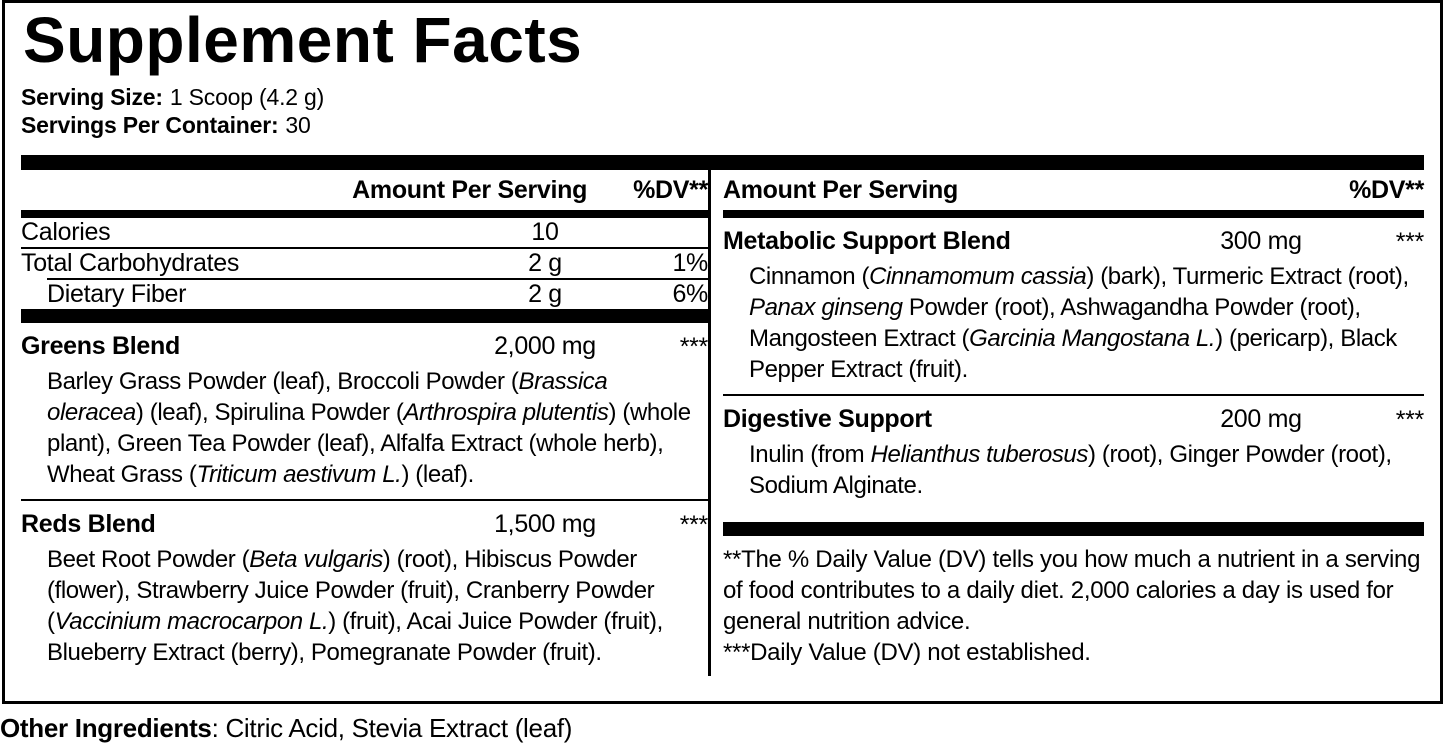 Image resolution: width=1445 pixels, height=749 pixels. I want to click on footnote-dv-not-established: ***Daily Value (DV) not established., so click(907, 652).